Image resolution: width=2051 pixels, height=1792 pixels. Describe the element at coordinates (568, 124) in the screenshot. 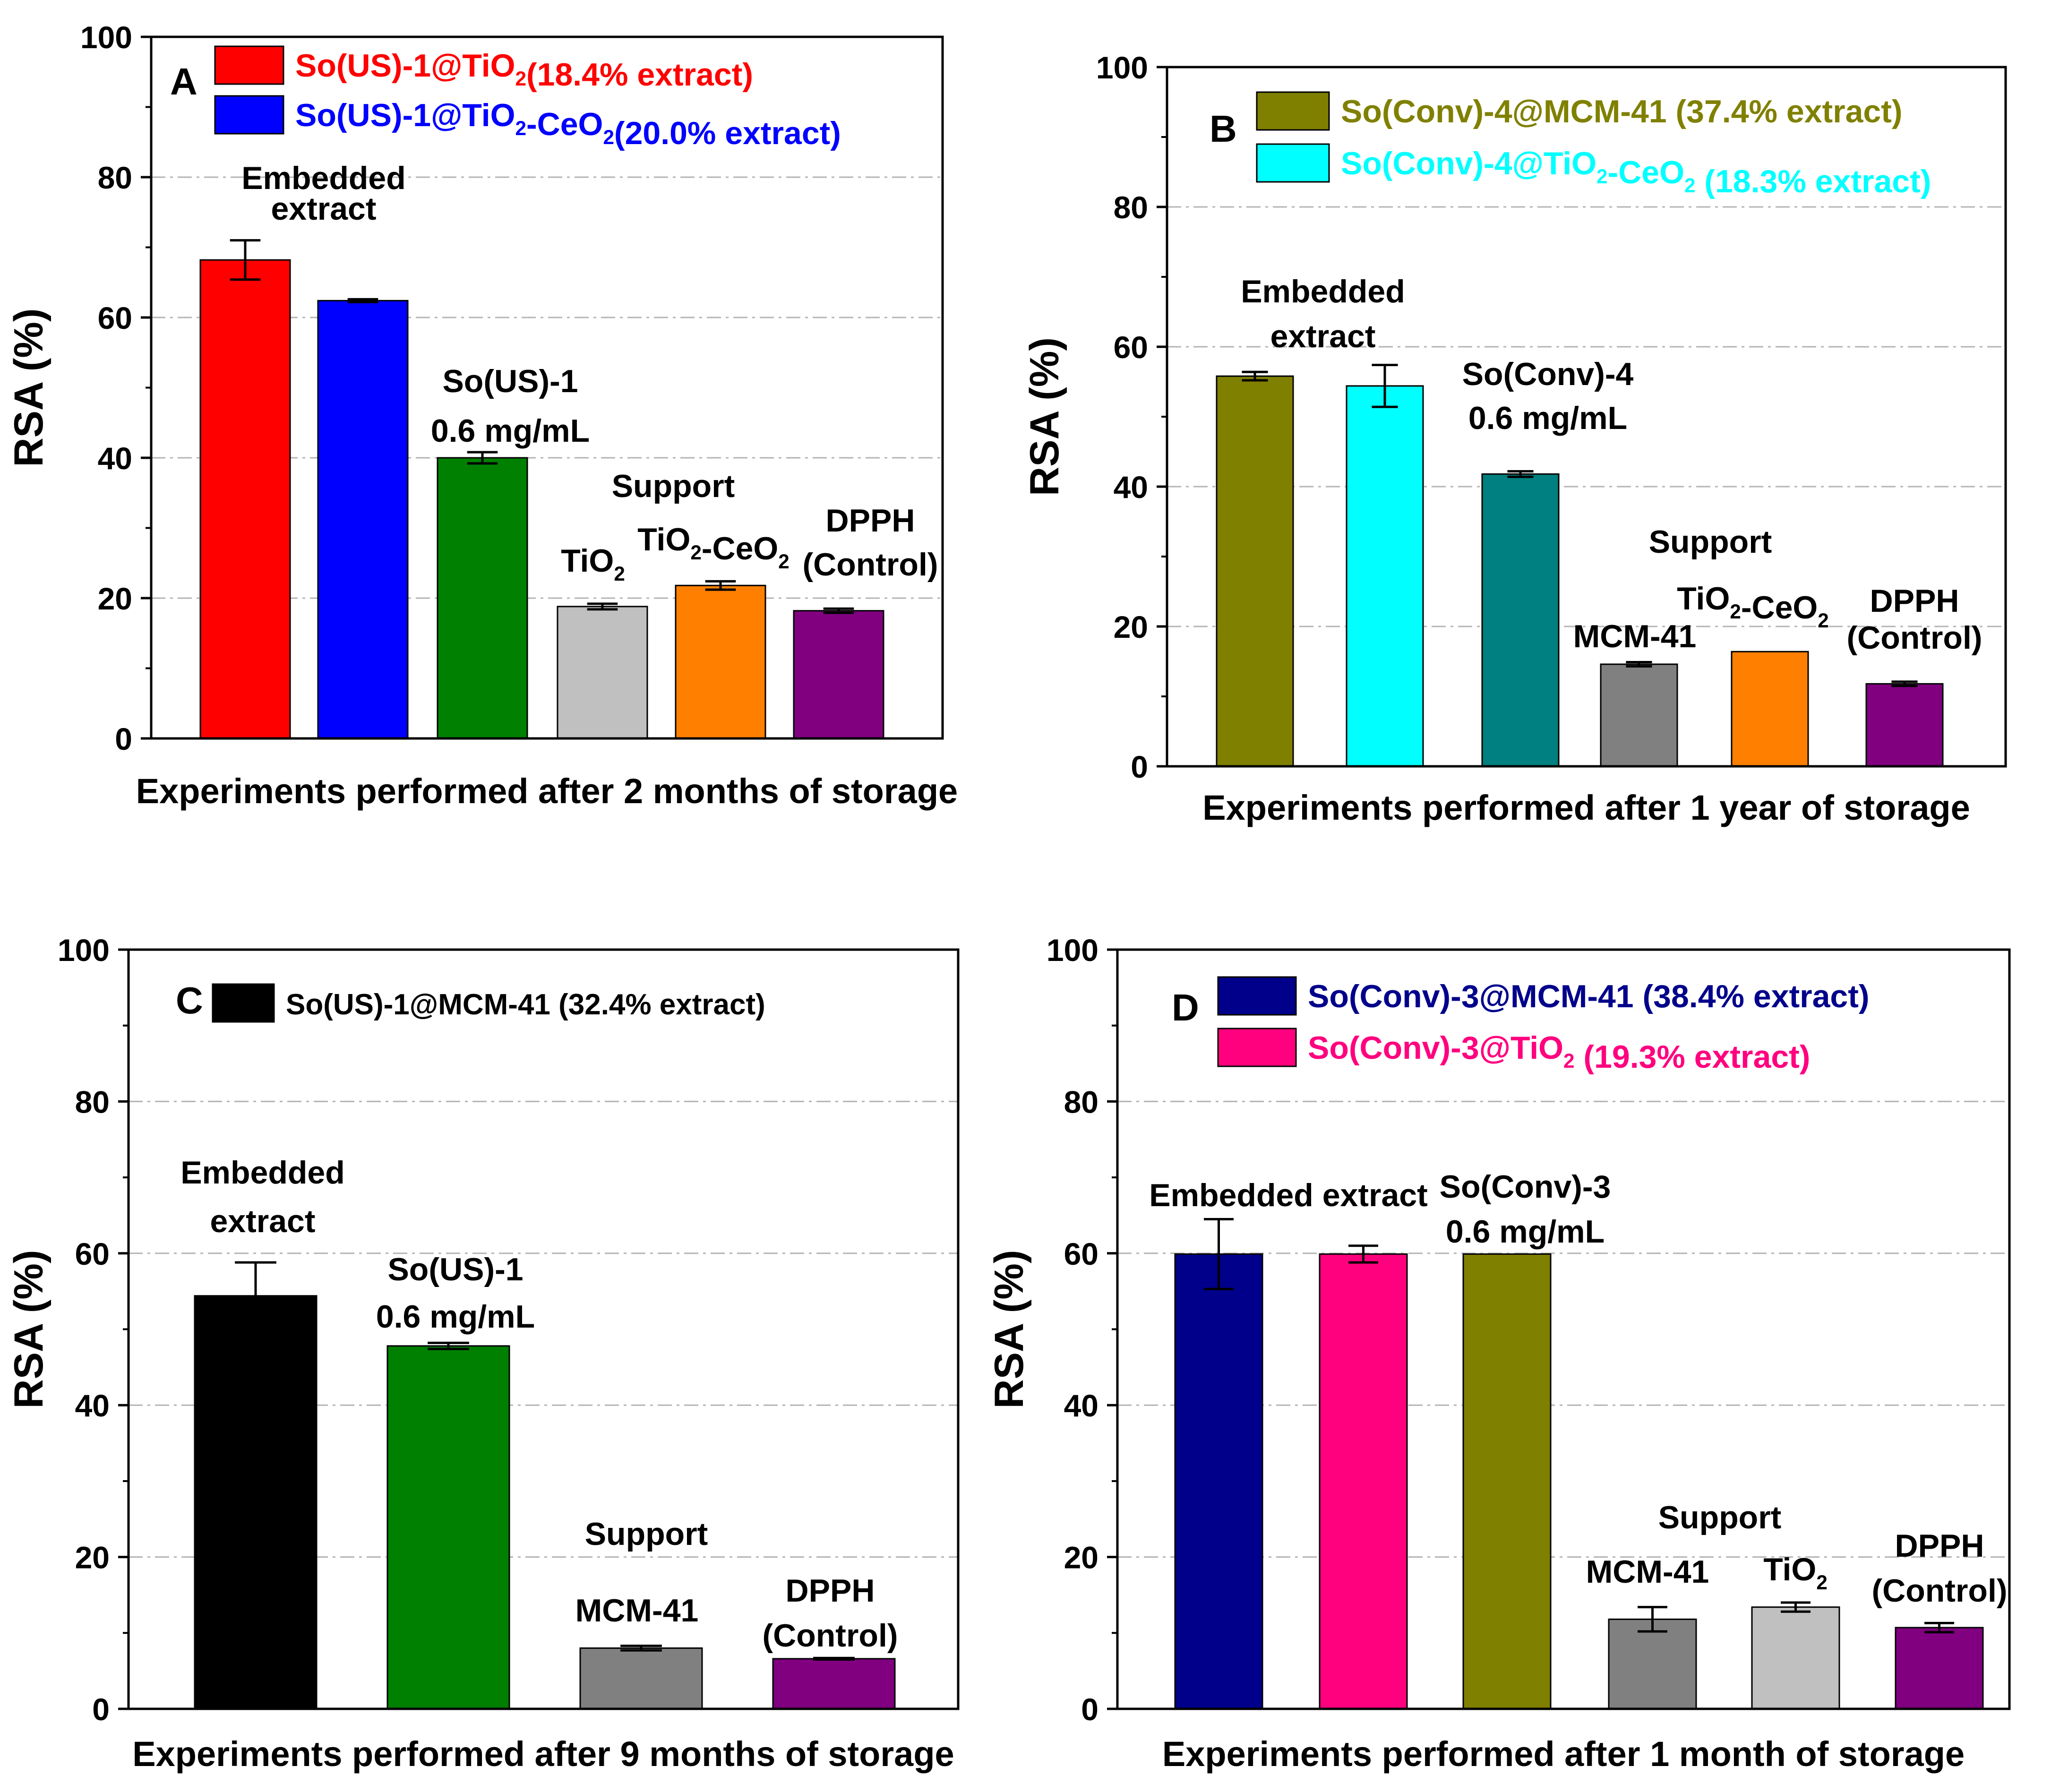

I see `legend-entry: So(US)-1@TiO2-CeO2(20.0% extract)` at that location.